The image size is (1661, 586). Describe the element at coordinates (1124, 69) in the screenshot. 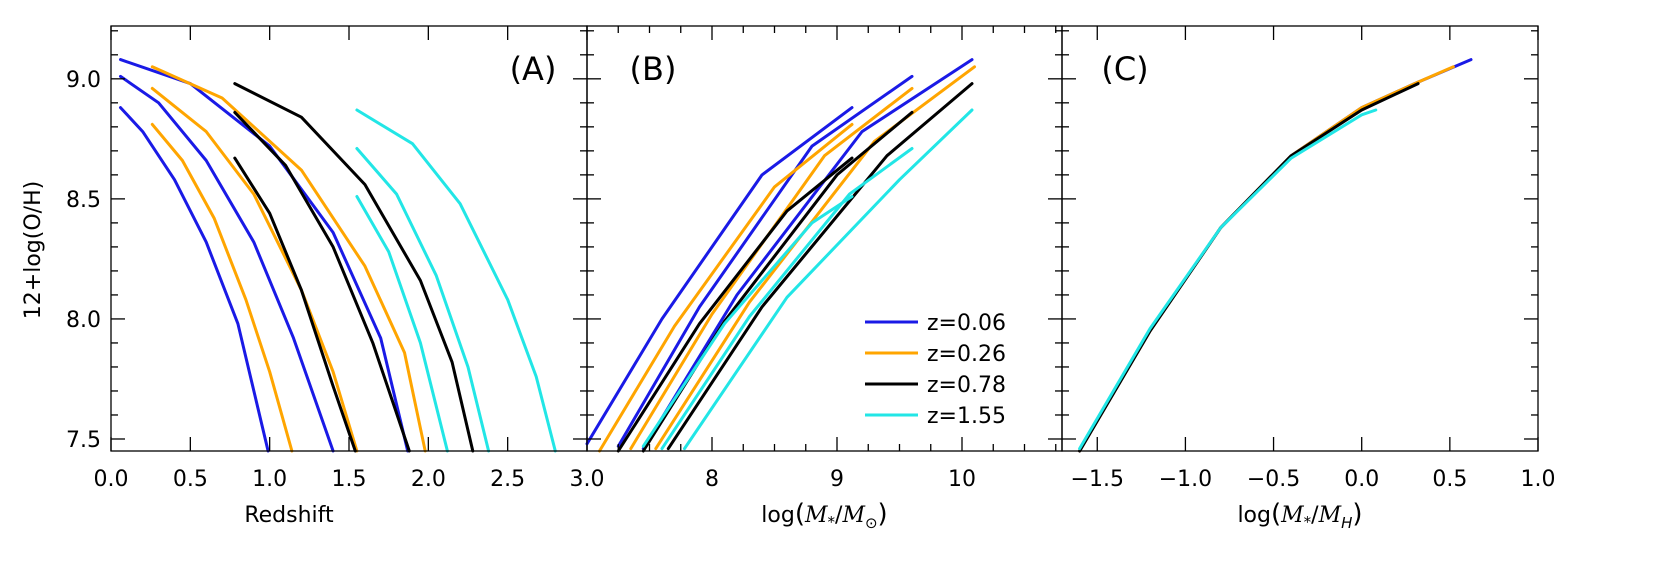

I see `panel-tag: (C)` at that location.